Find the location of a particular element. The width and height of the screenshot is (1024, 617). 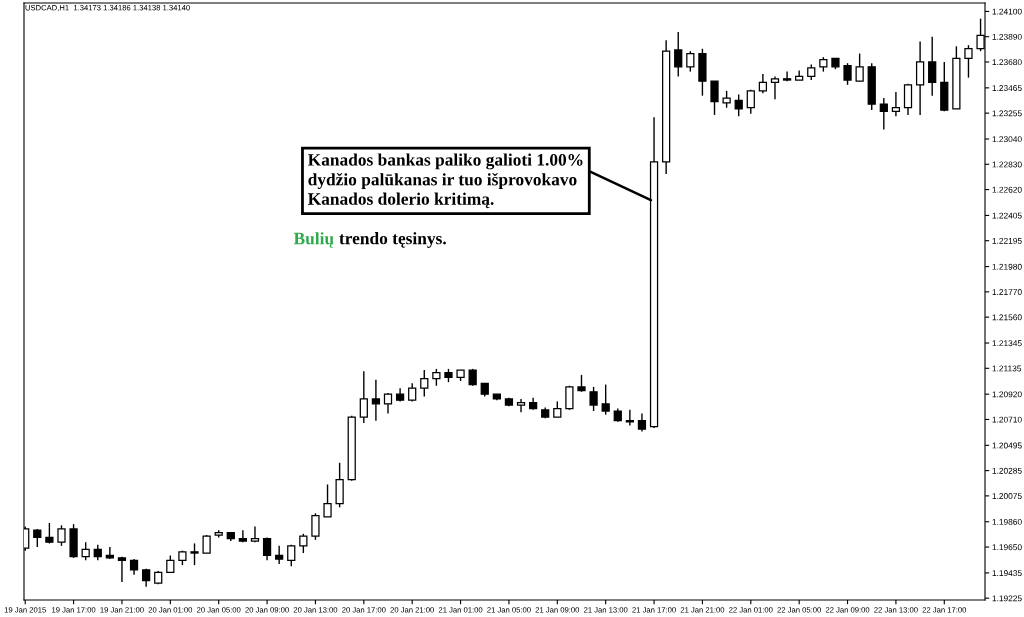

y-tick-label: 1.23465 is located at coordinates (1007, 88).